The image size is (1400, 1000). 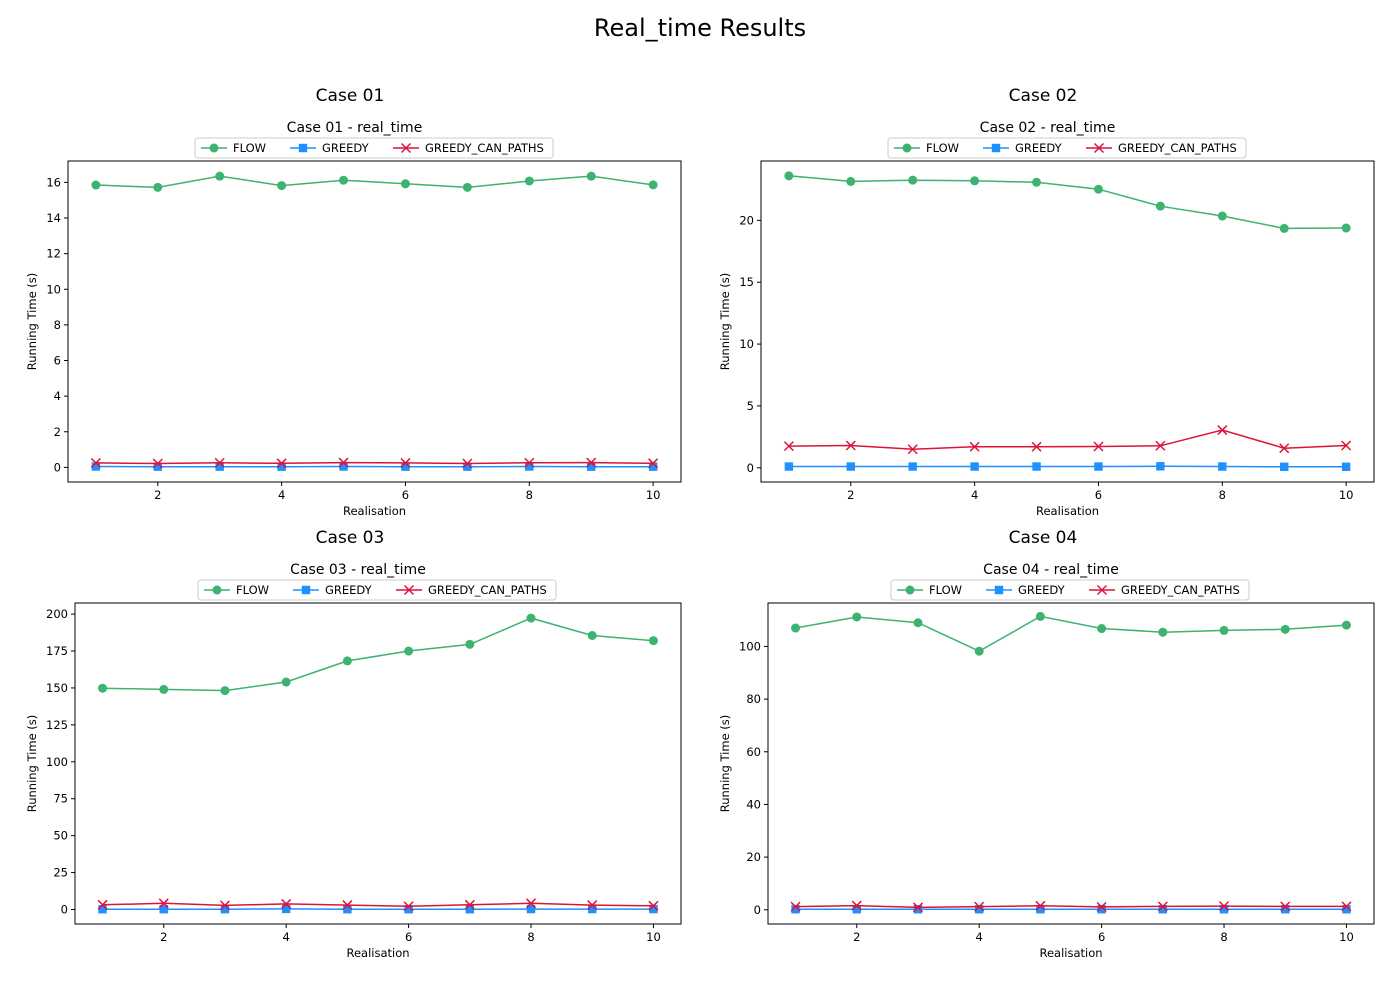 I want to click on y-tick-label: 0, so click(x=64, y=910).